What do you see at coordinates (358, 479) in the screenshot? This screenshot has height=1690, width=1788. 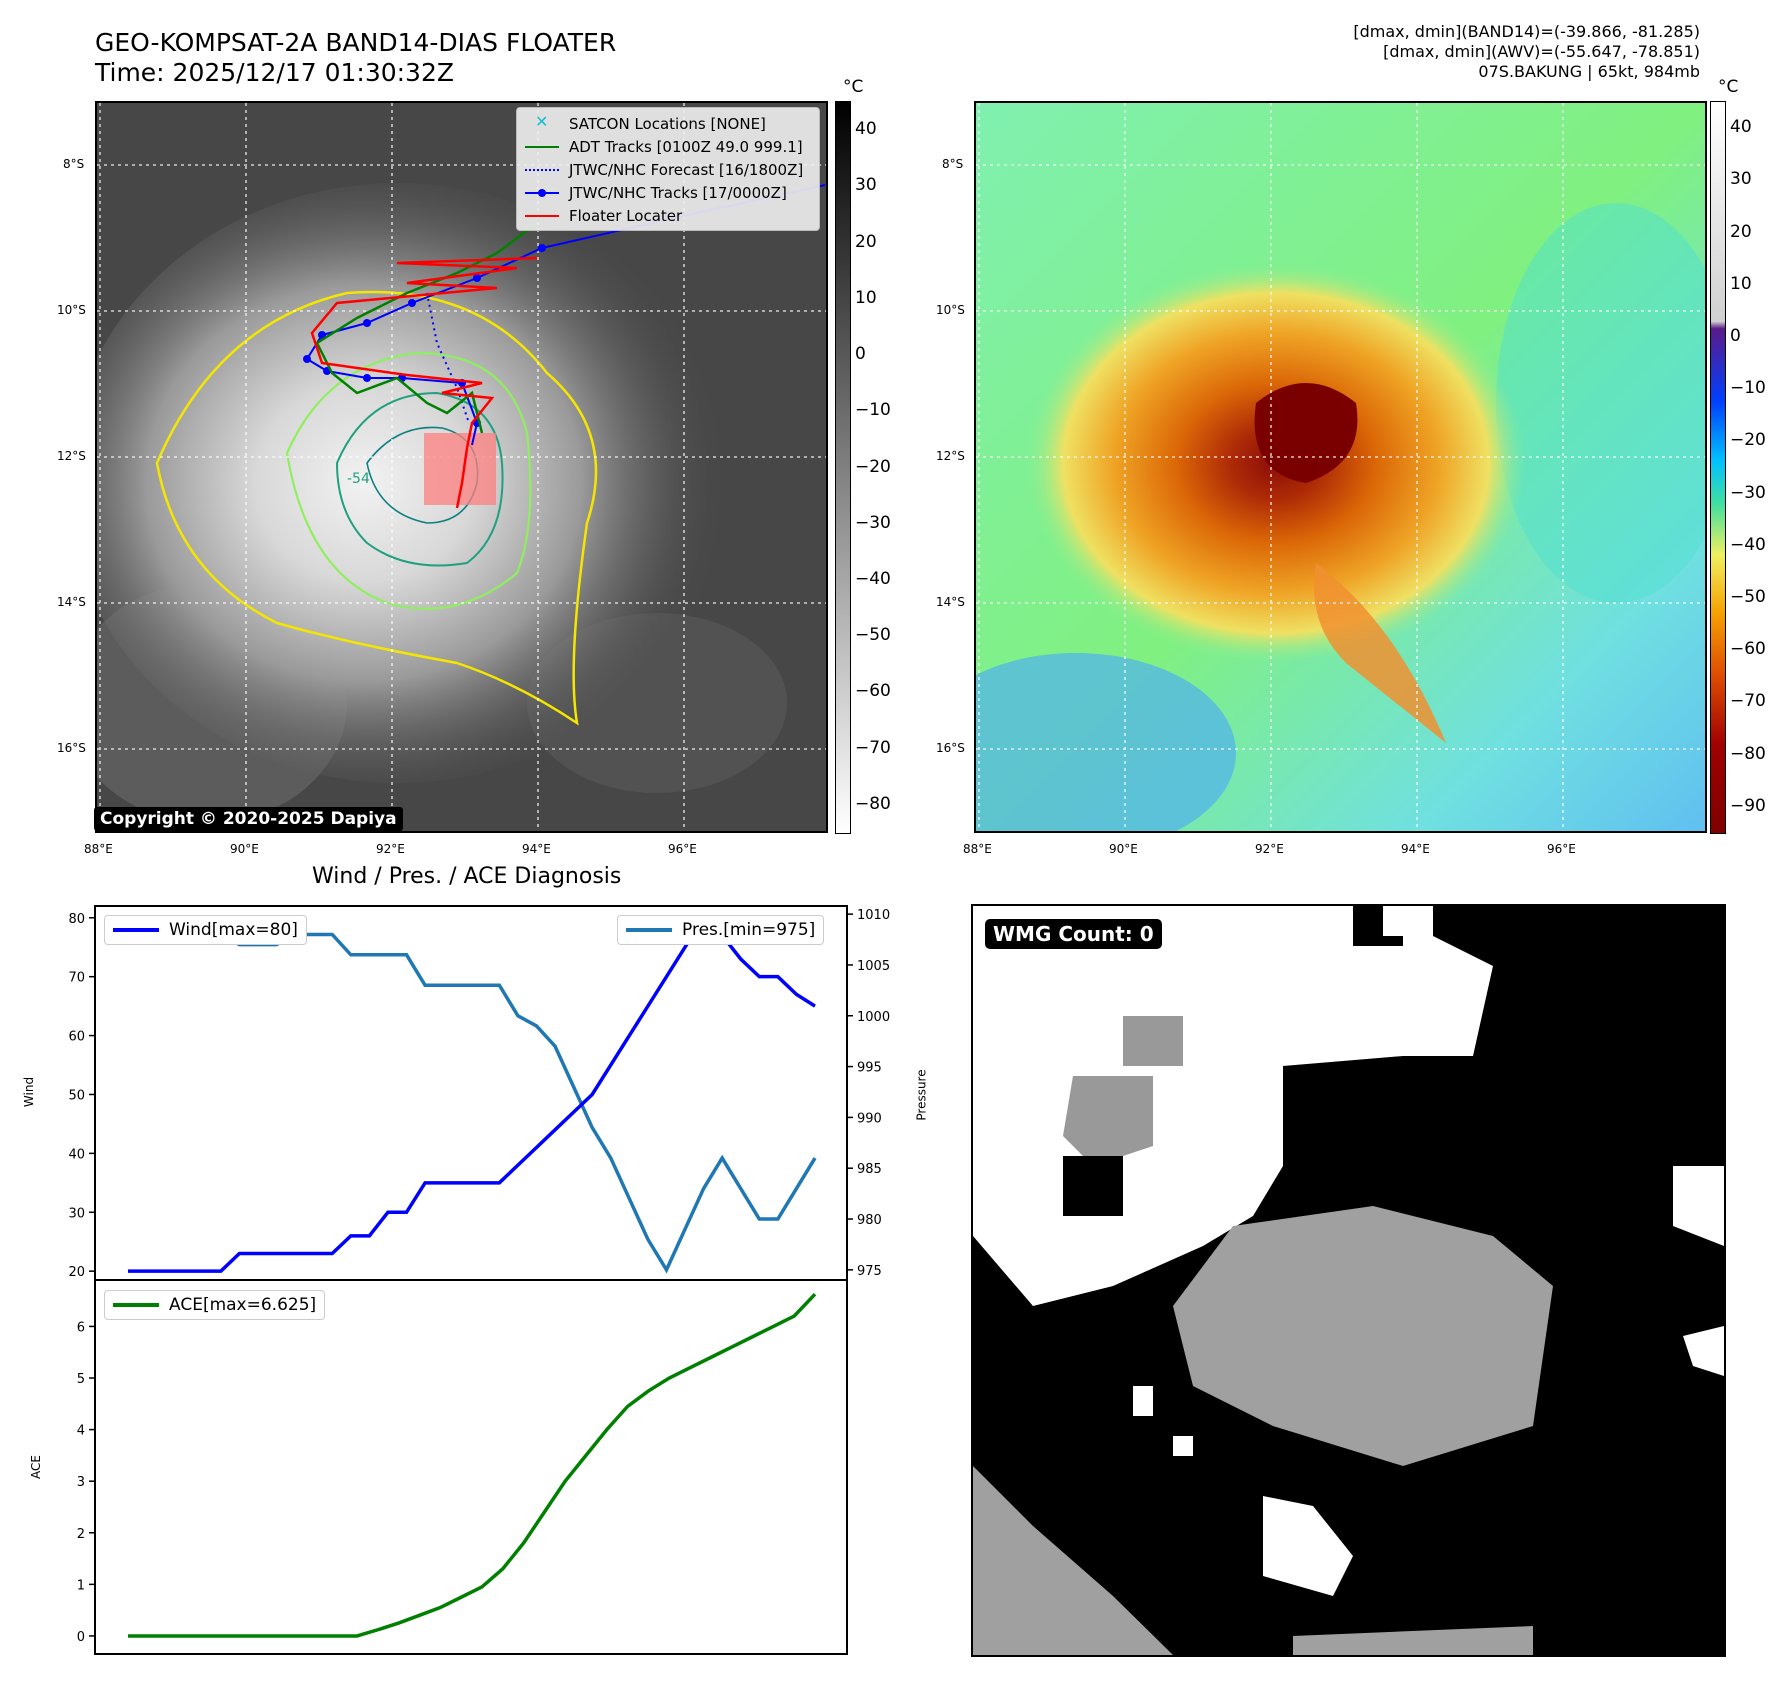 I see `contour-label: -54` at bounding box center [358, 479].